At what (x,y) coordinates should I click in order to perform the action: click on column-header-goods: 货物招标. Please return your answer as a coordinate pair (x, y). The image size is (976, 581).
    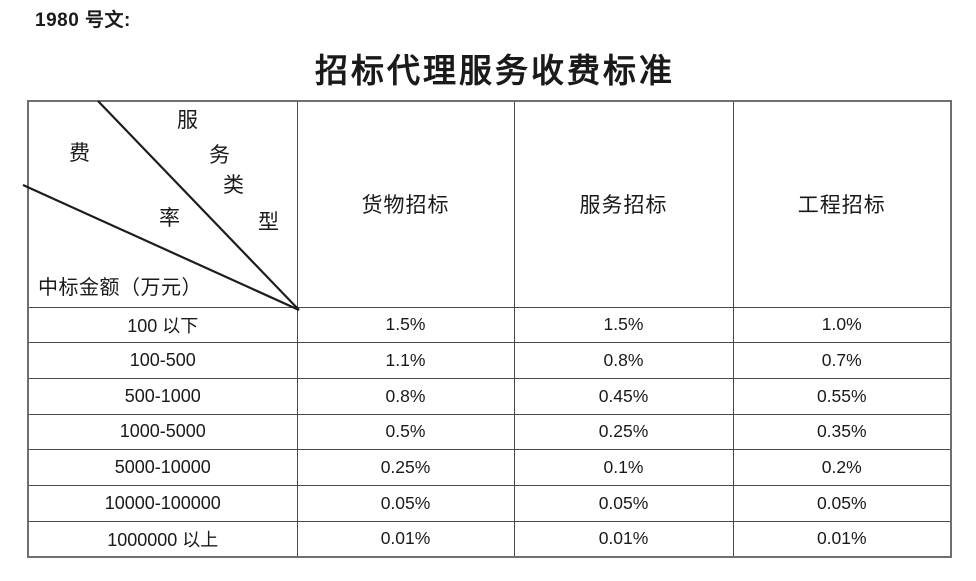
    Looking at the image, I should click on (405, 204).